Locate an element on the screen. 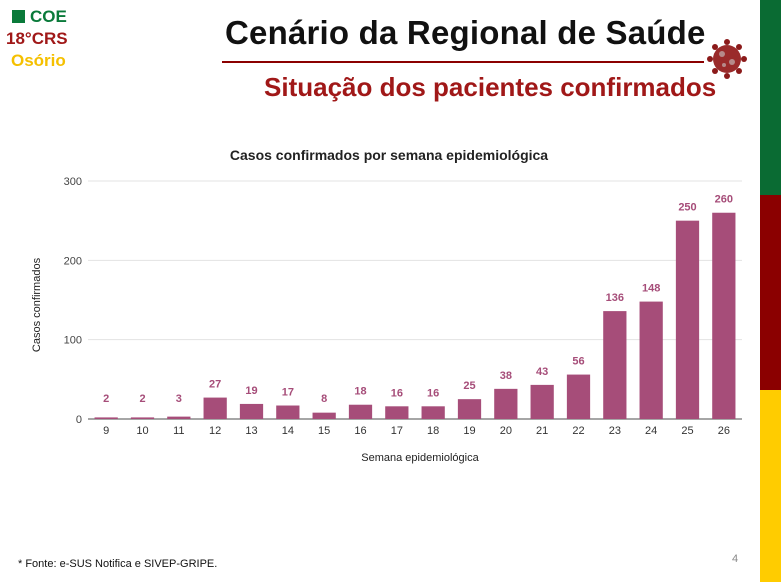  flag-stripe-red is located at coordinates (770, 292).